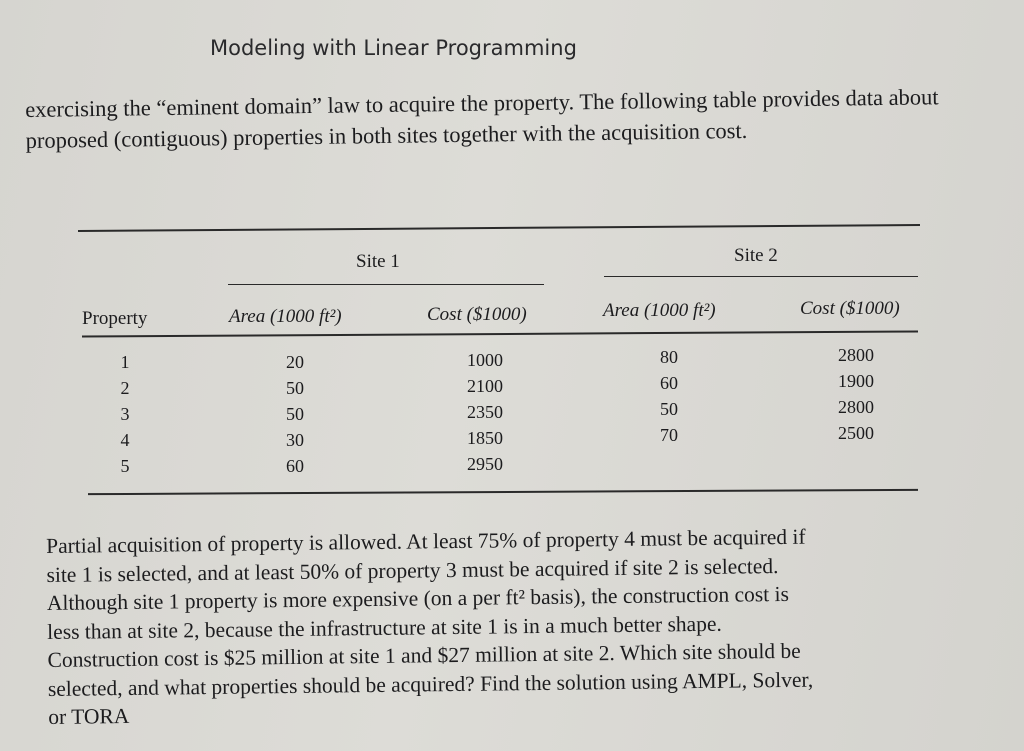  What do you see at coordinates (756, 255) in the screenshot?
I see `site2-header: Site 2` at bounding box center [756, 255].